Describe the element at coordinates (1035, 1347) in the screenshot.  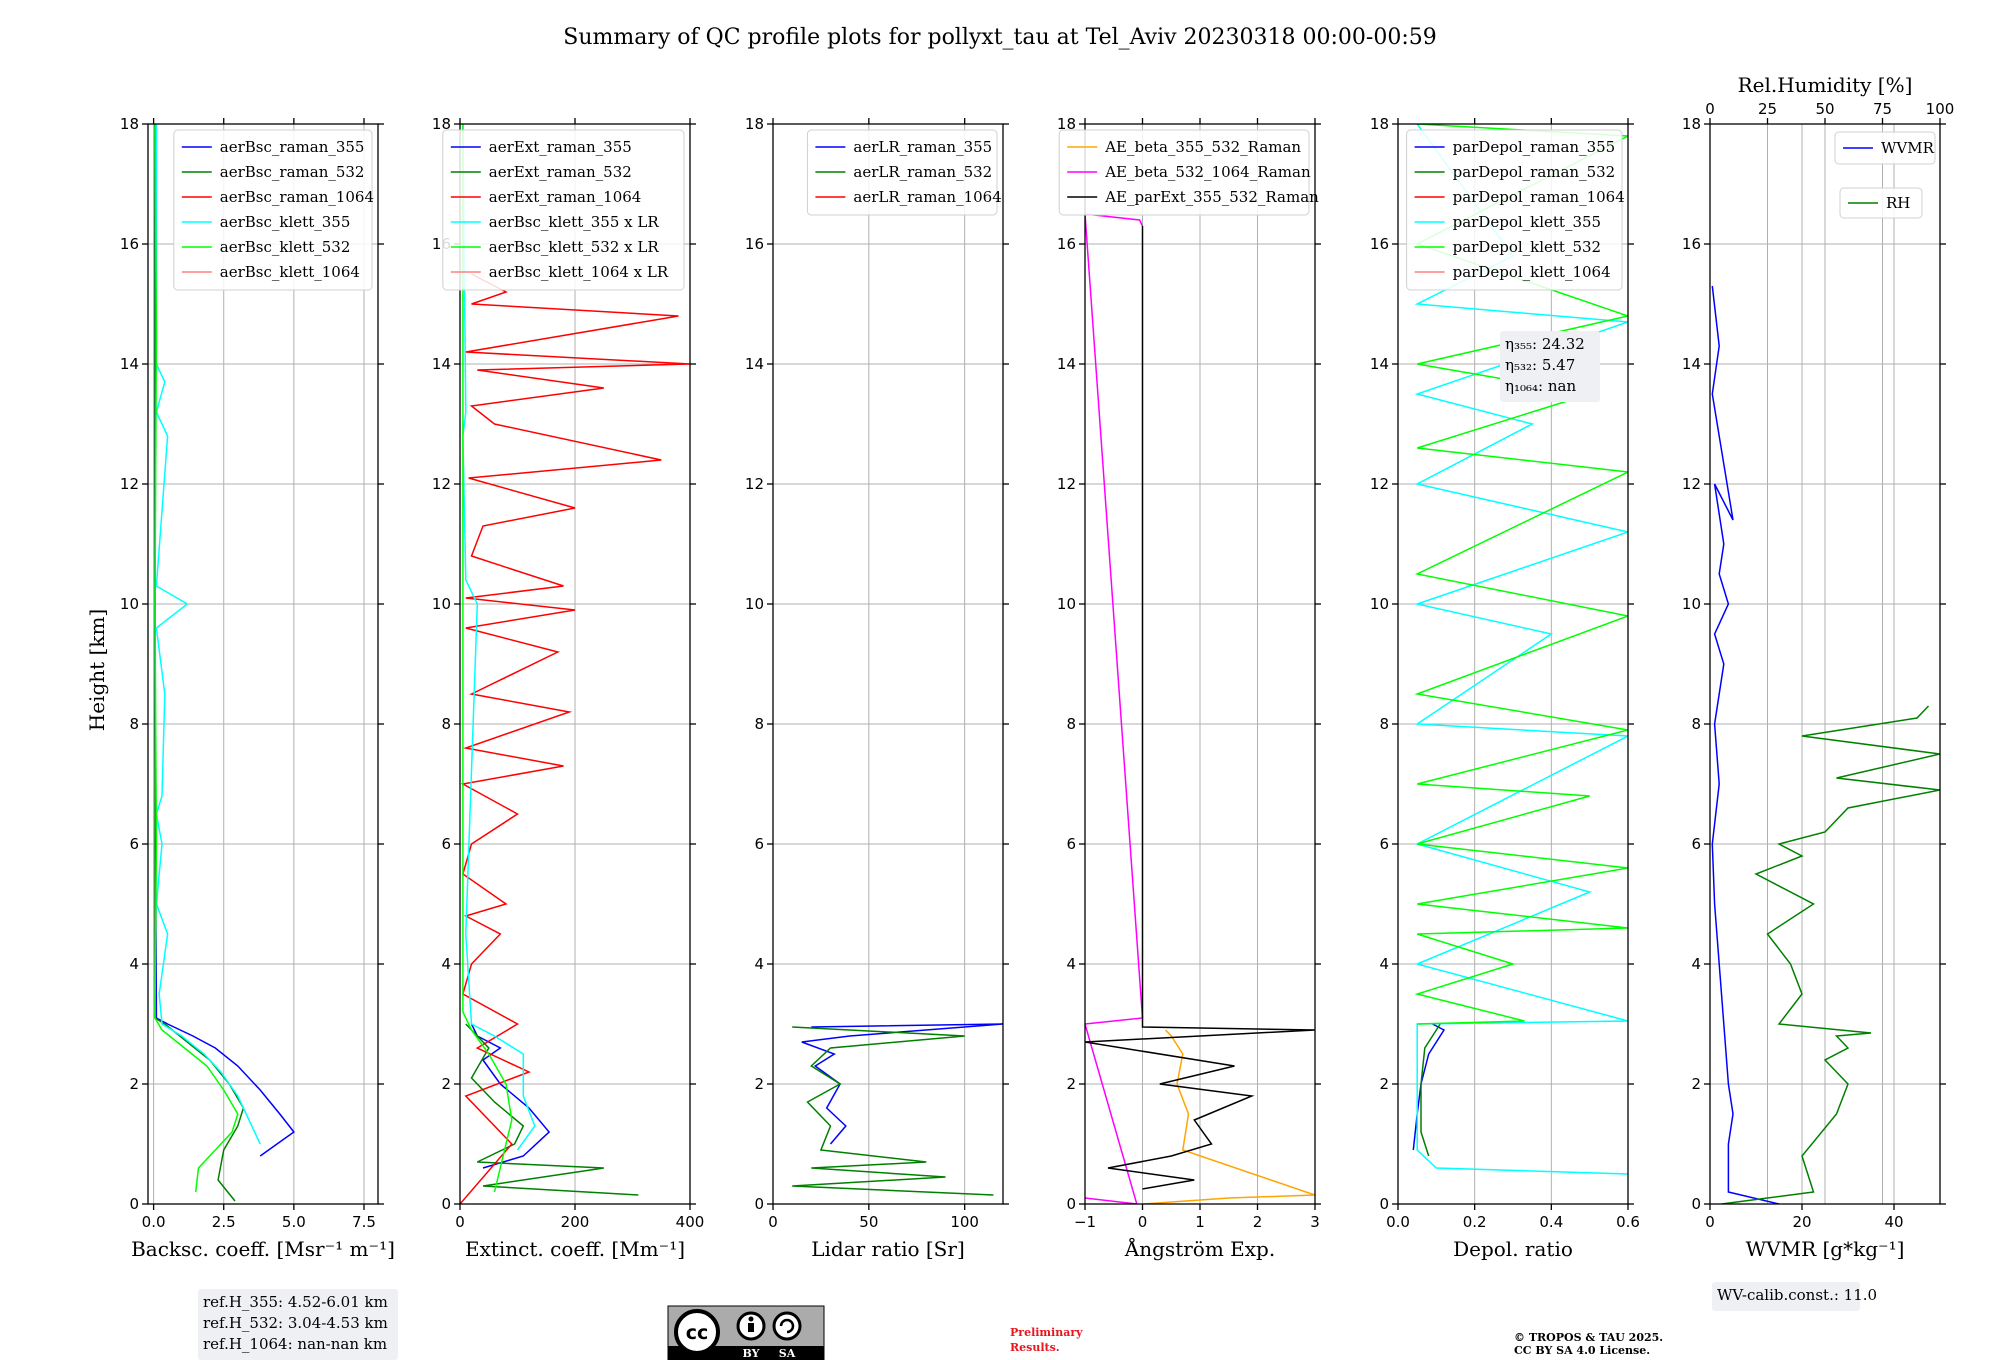
I see `preliminary-label-2: Results.` at that location.